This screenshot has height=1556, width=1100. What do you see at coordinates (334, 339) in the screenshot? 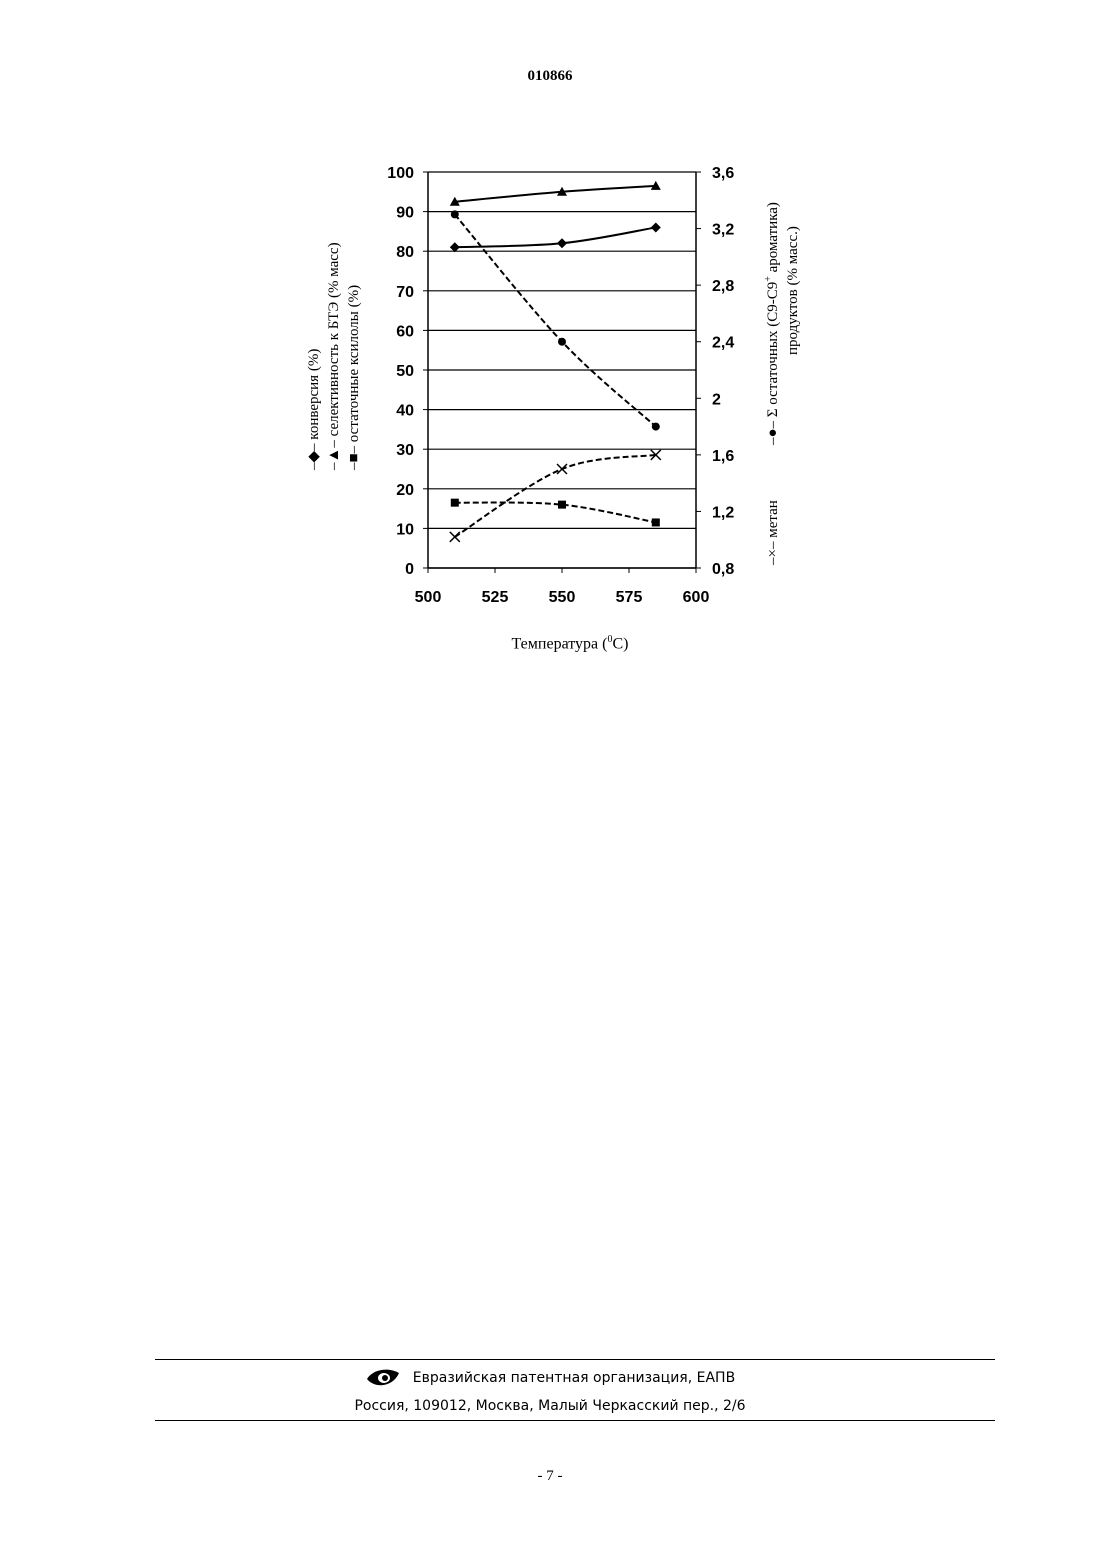
I see `left-legend-text-1: селективность к БТЭ (% масс)` at bounding box center [334, 339].